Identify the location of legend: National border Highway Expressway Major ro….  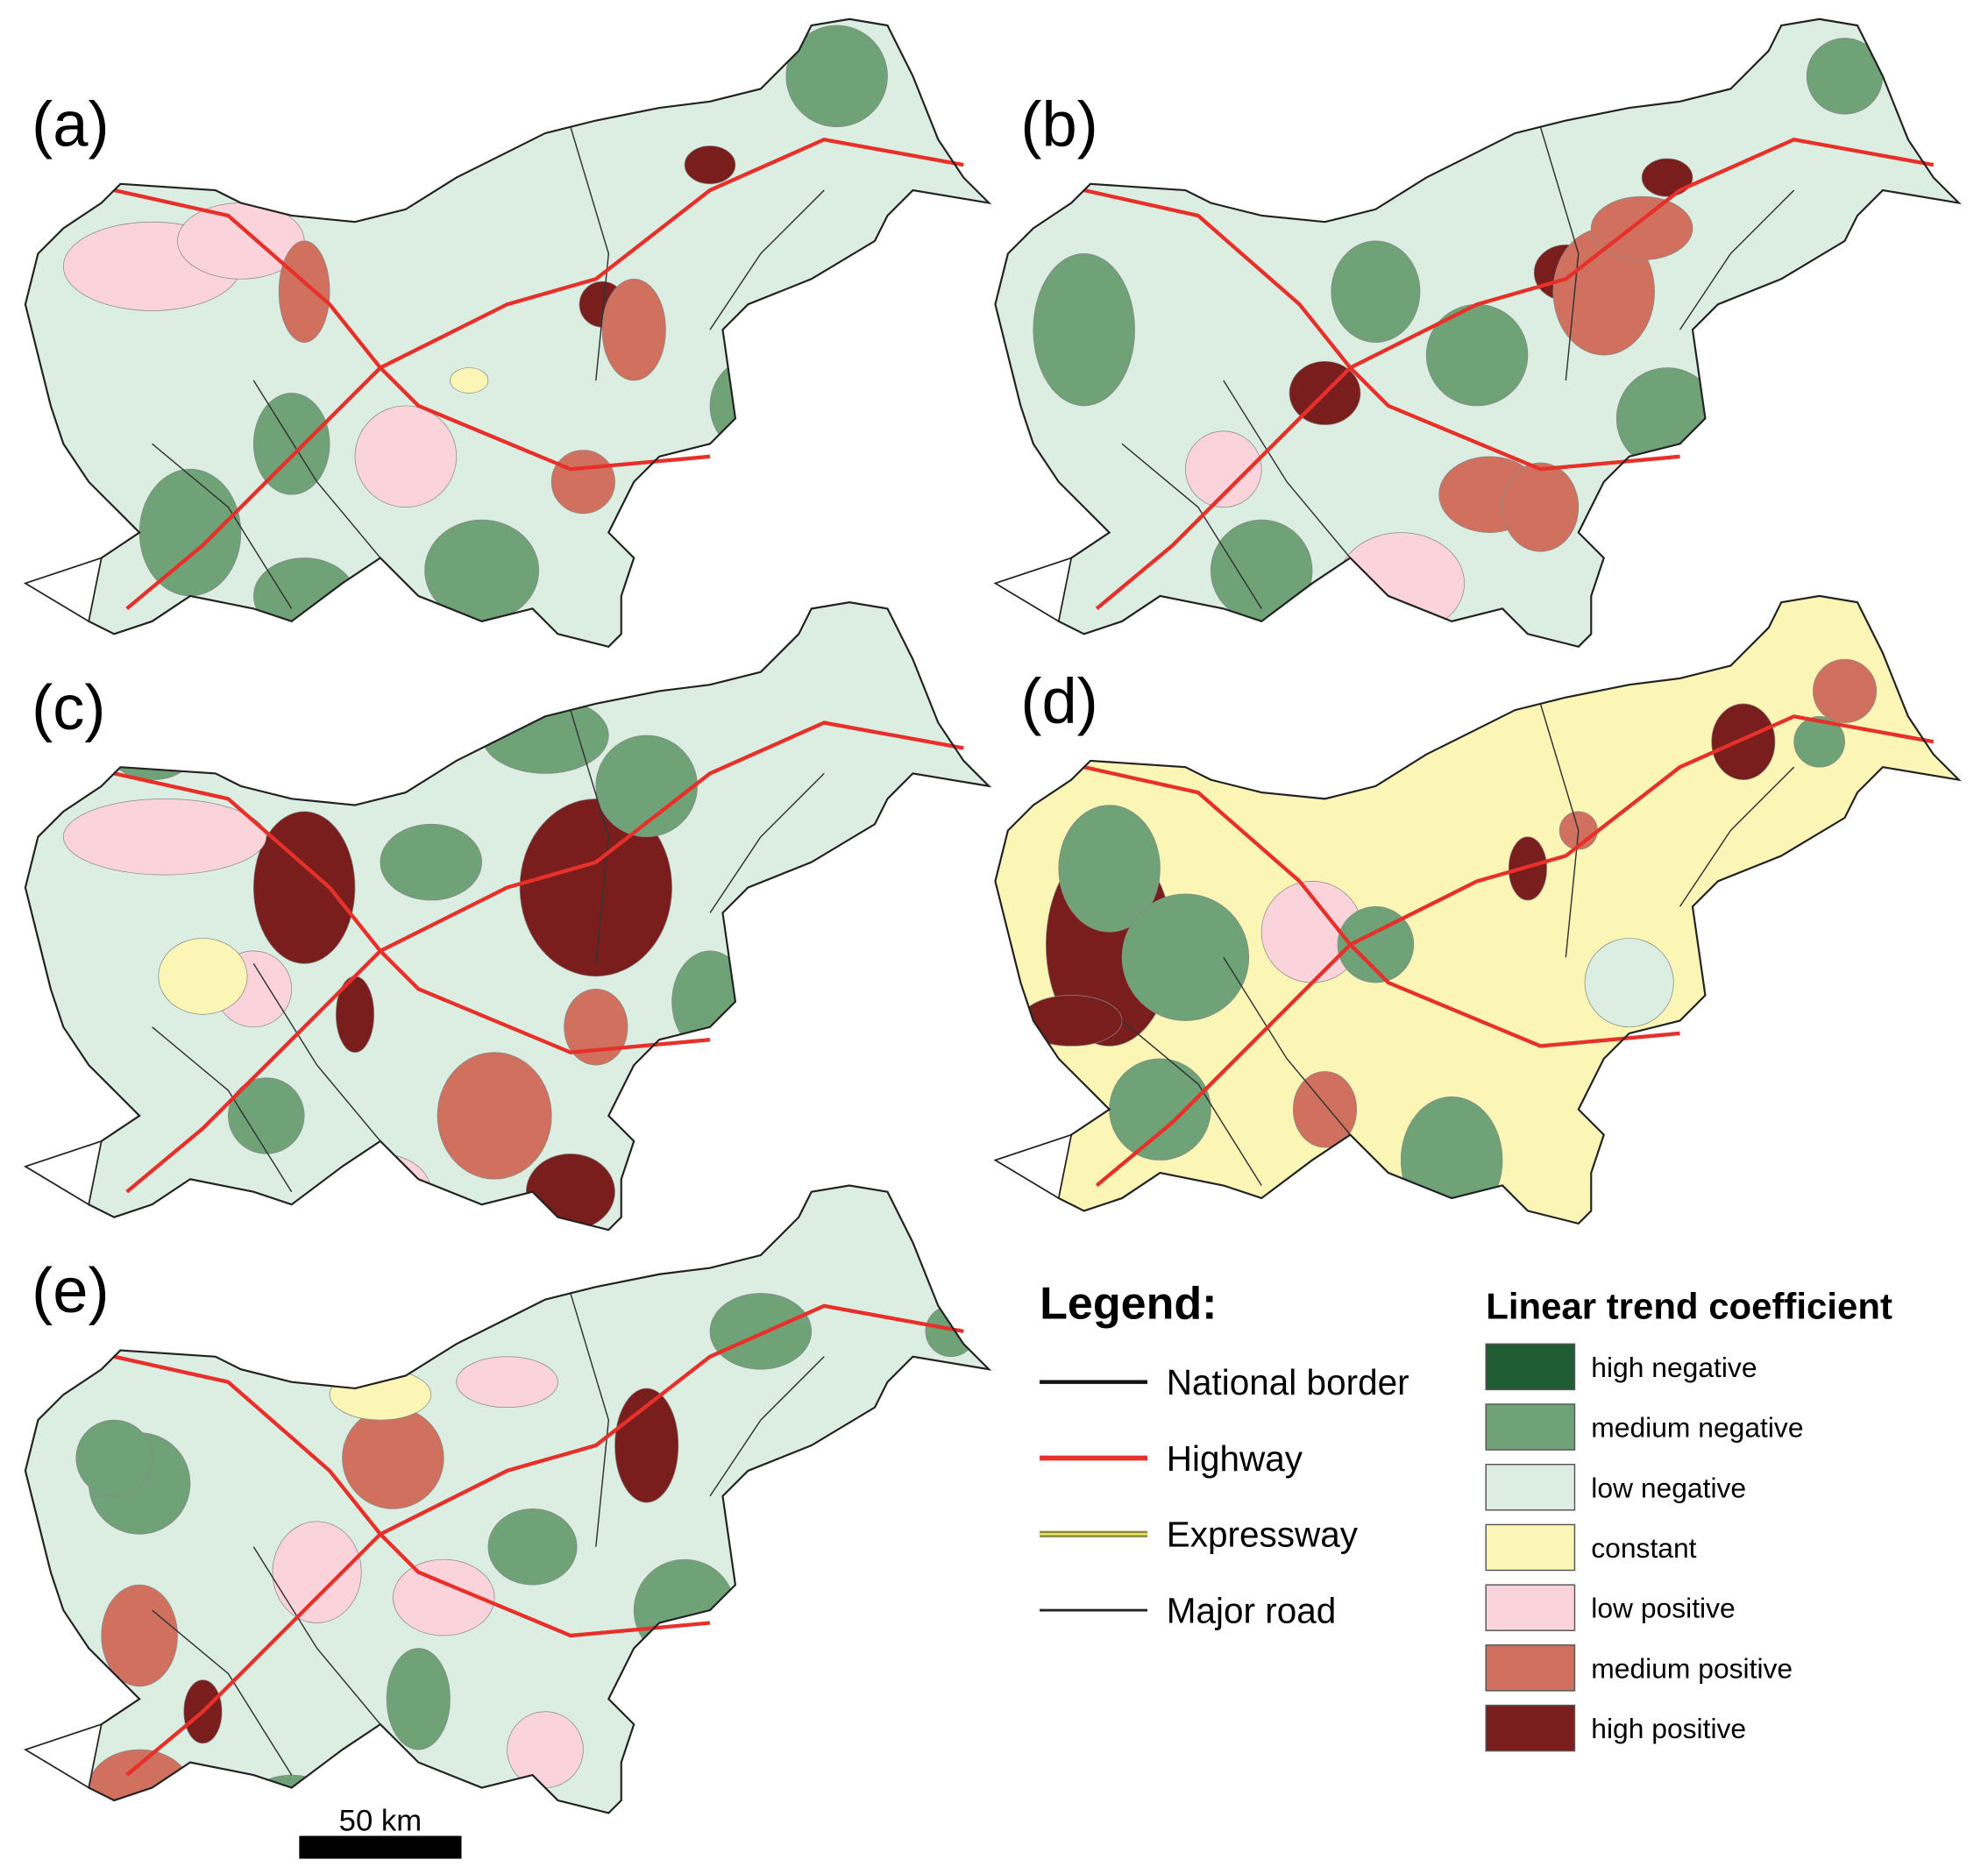
(1422, 1547).